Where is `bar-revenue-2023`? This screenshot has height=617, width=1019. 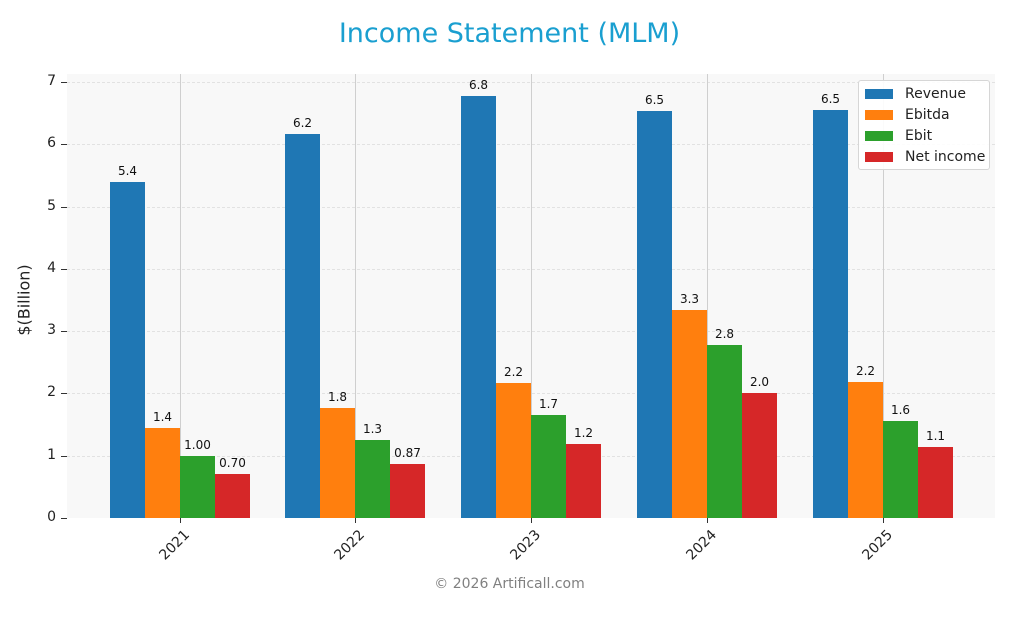 bar-revenue-2023 is located at coordinates (478, 306).